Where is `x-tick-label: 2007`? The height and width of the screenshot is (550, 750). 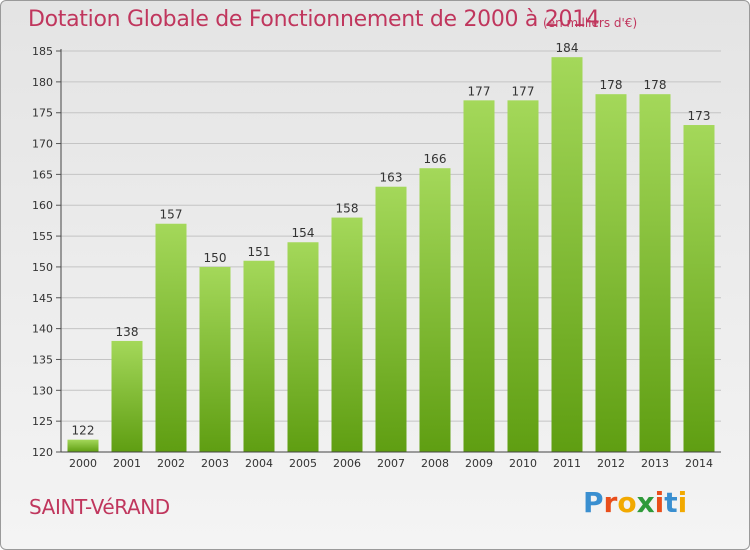 x-tick-label: 2007 is located at coordinates (391, 463).